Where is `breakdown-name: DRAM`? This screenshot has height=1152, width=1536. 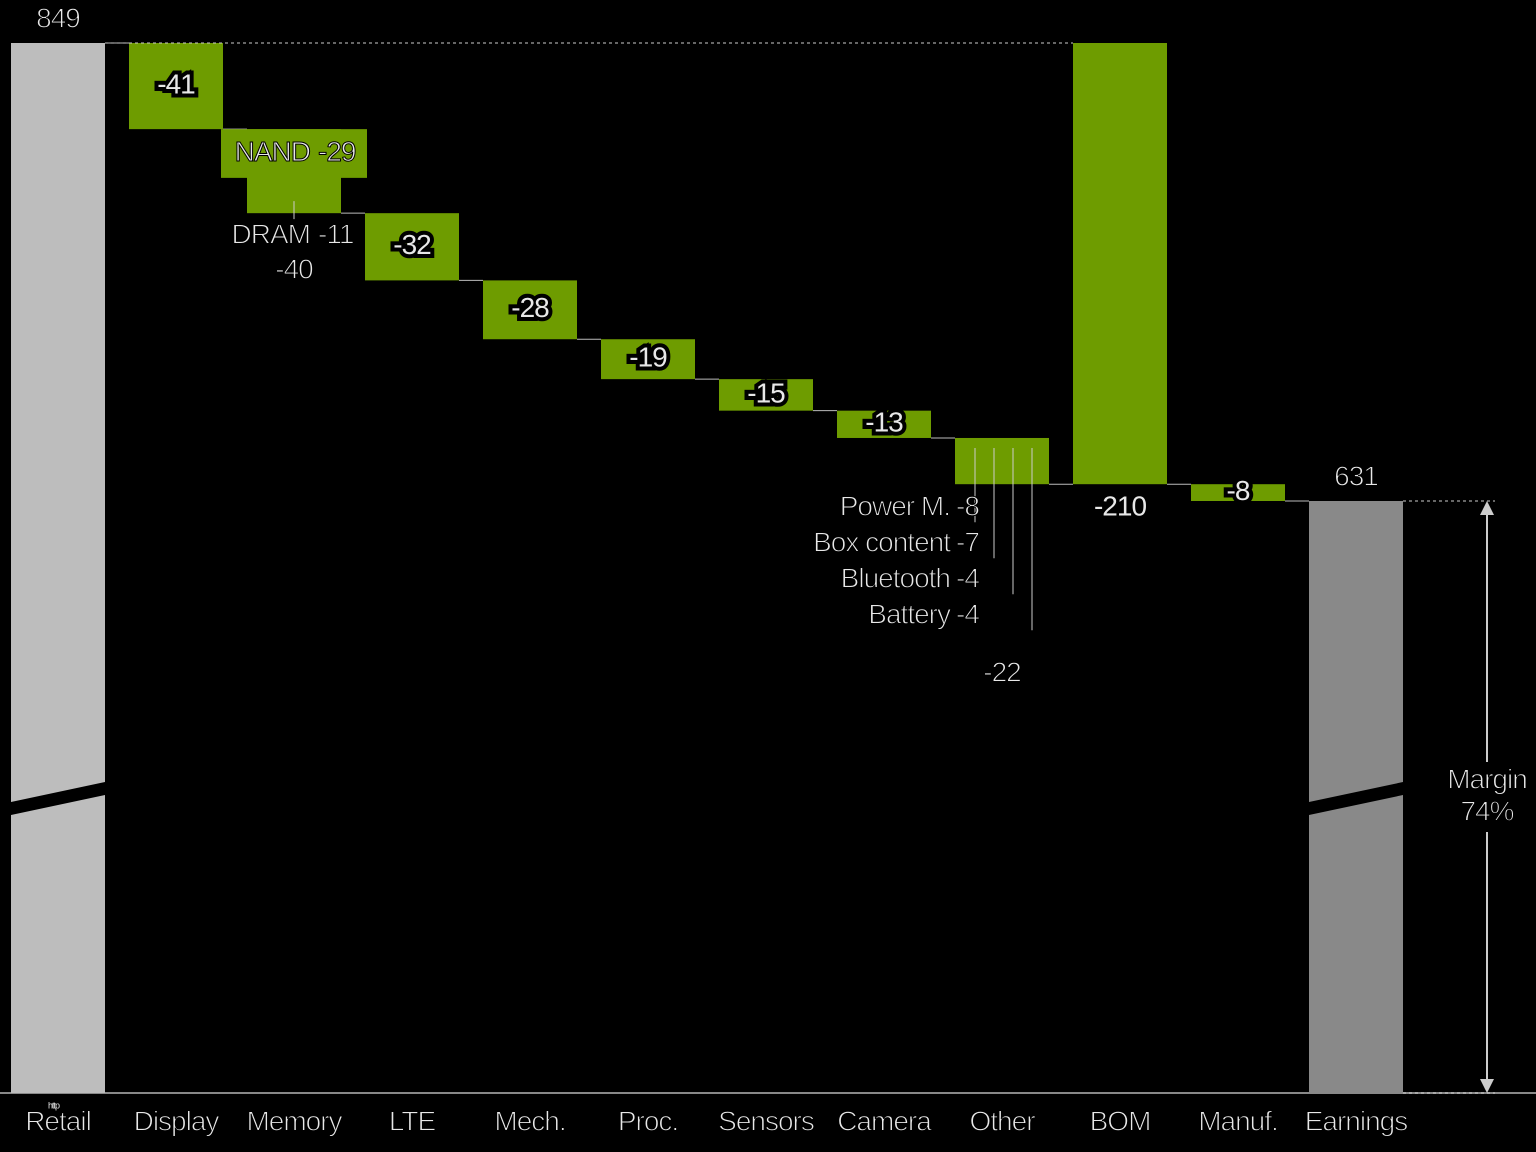
breakdown-name: DRAM is located at coordinates (271, 234).